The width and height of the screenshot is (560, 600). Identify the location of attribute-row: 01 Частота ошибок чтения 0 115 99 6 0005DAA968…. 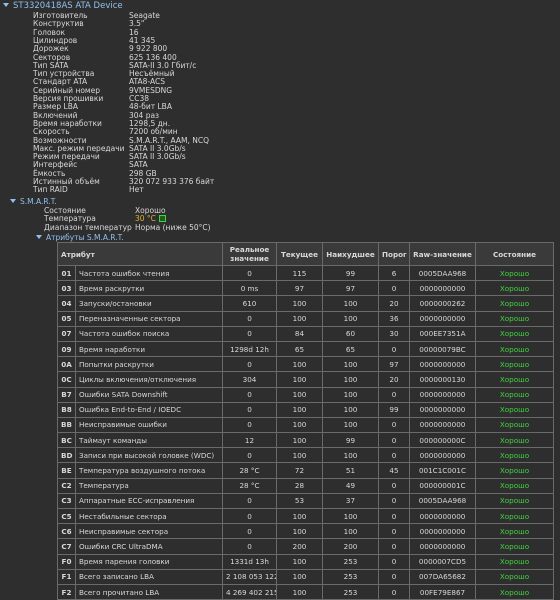
(305, 273).